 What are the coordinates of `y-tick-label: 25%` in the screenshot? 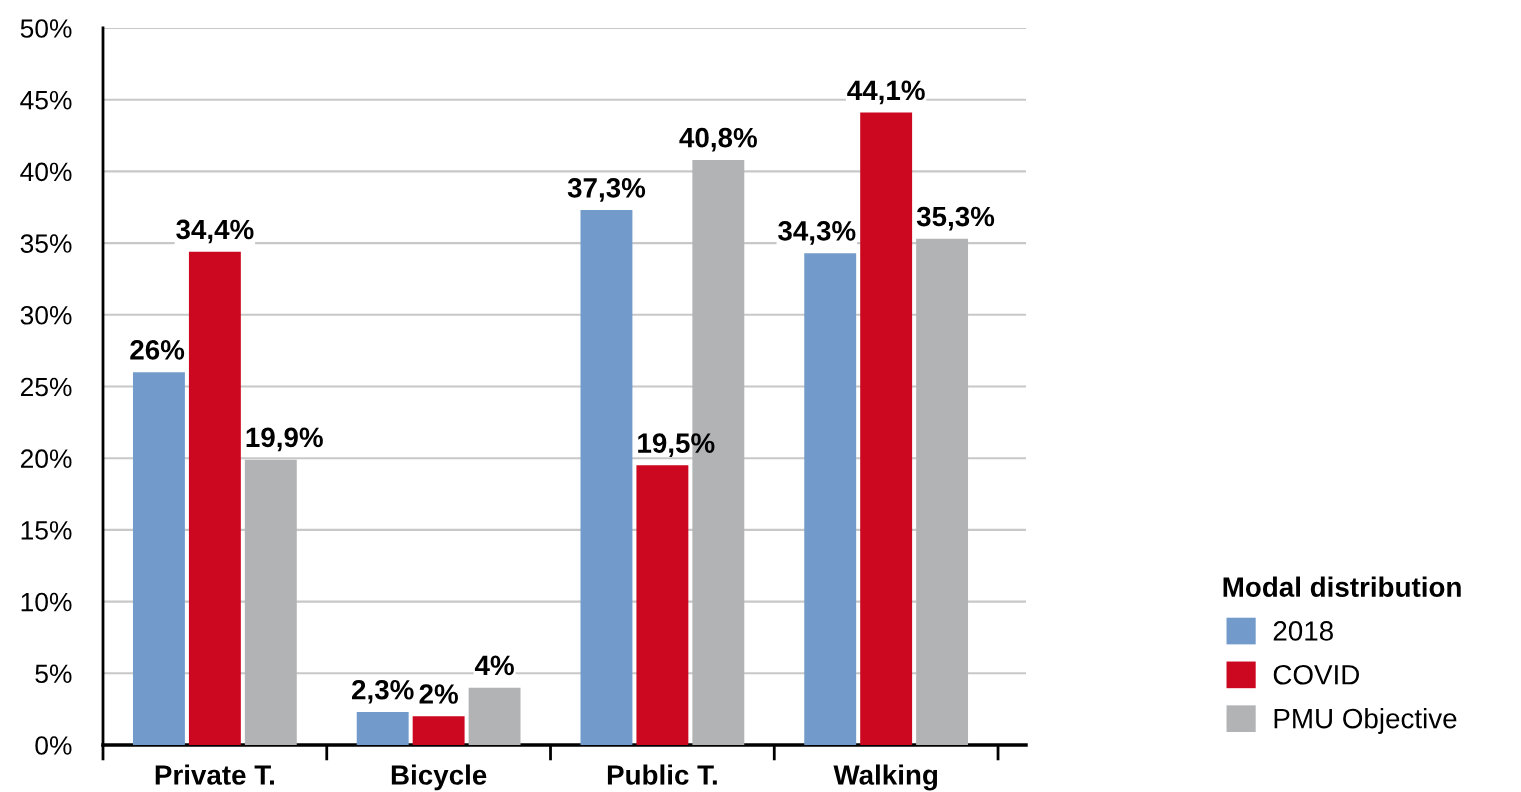 It's located at (46, 387).